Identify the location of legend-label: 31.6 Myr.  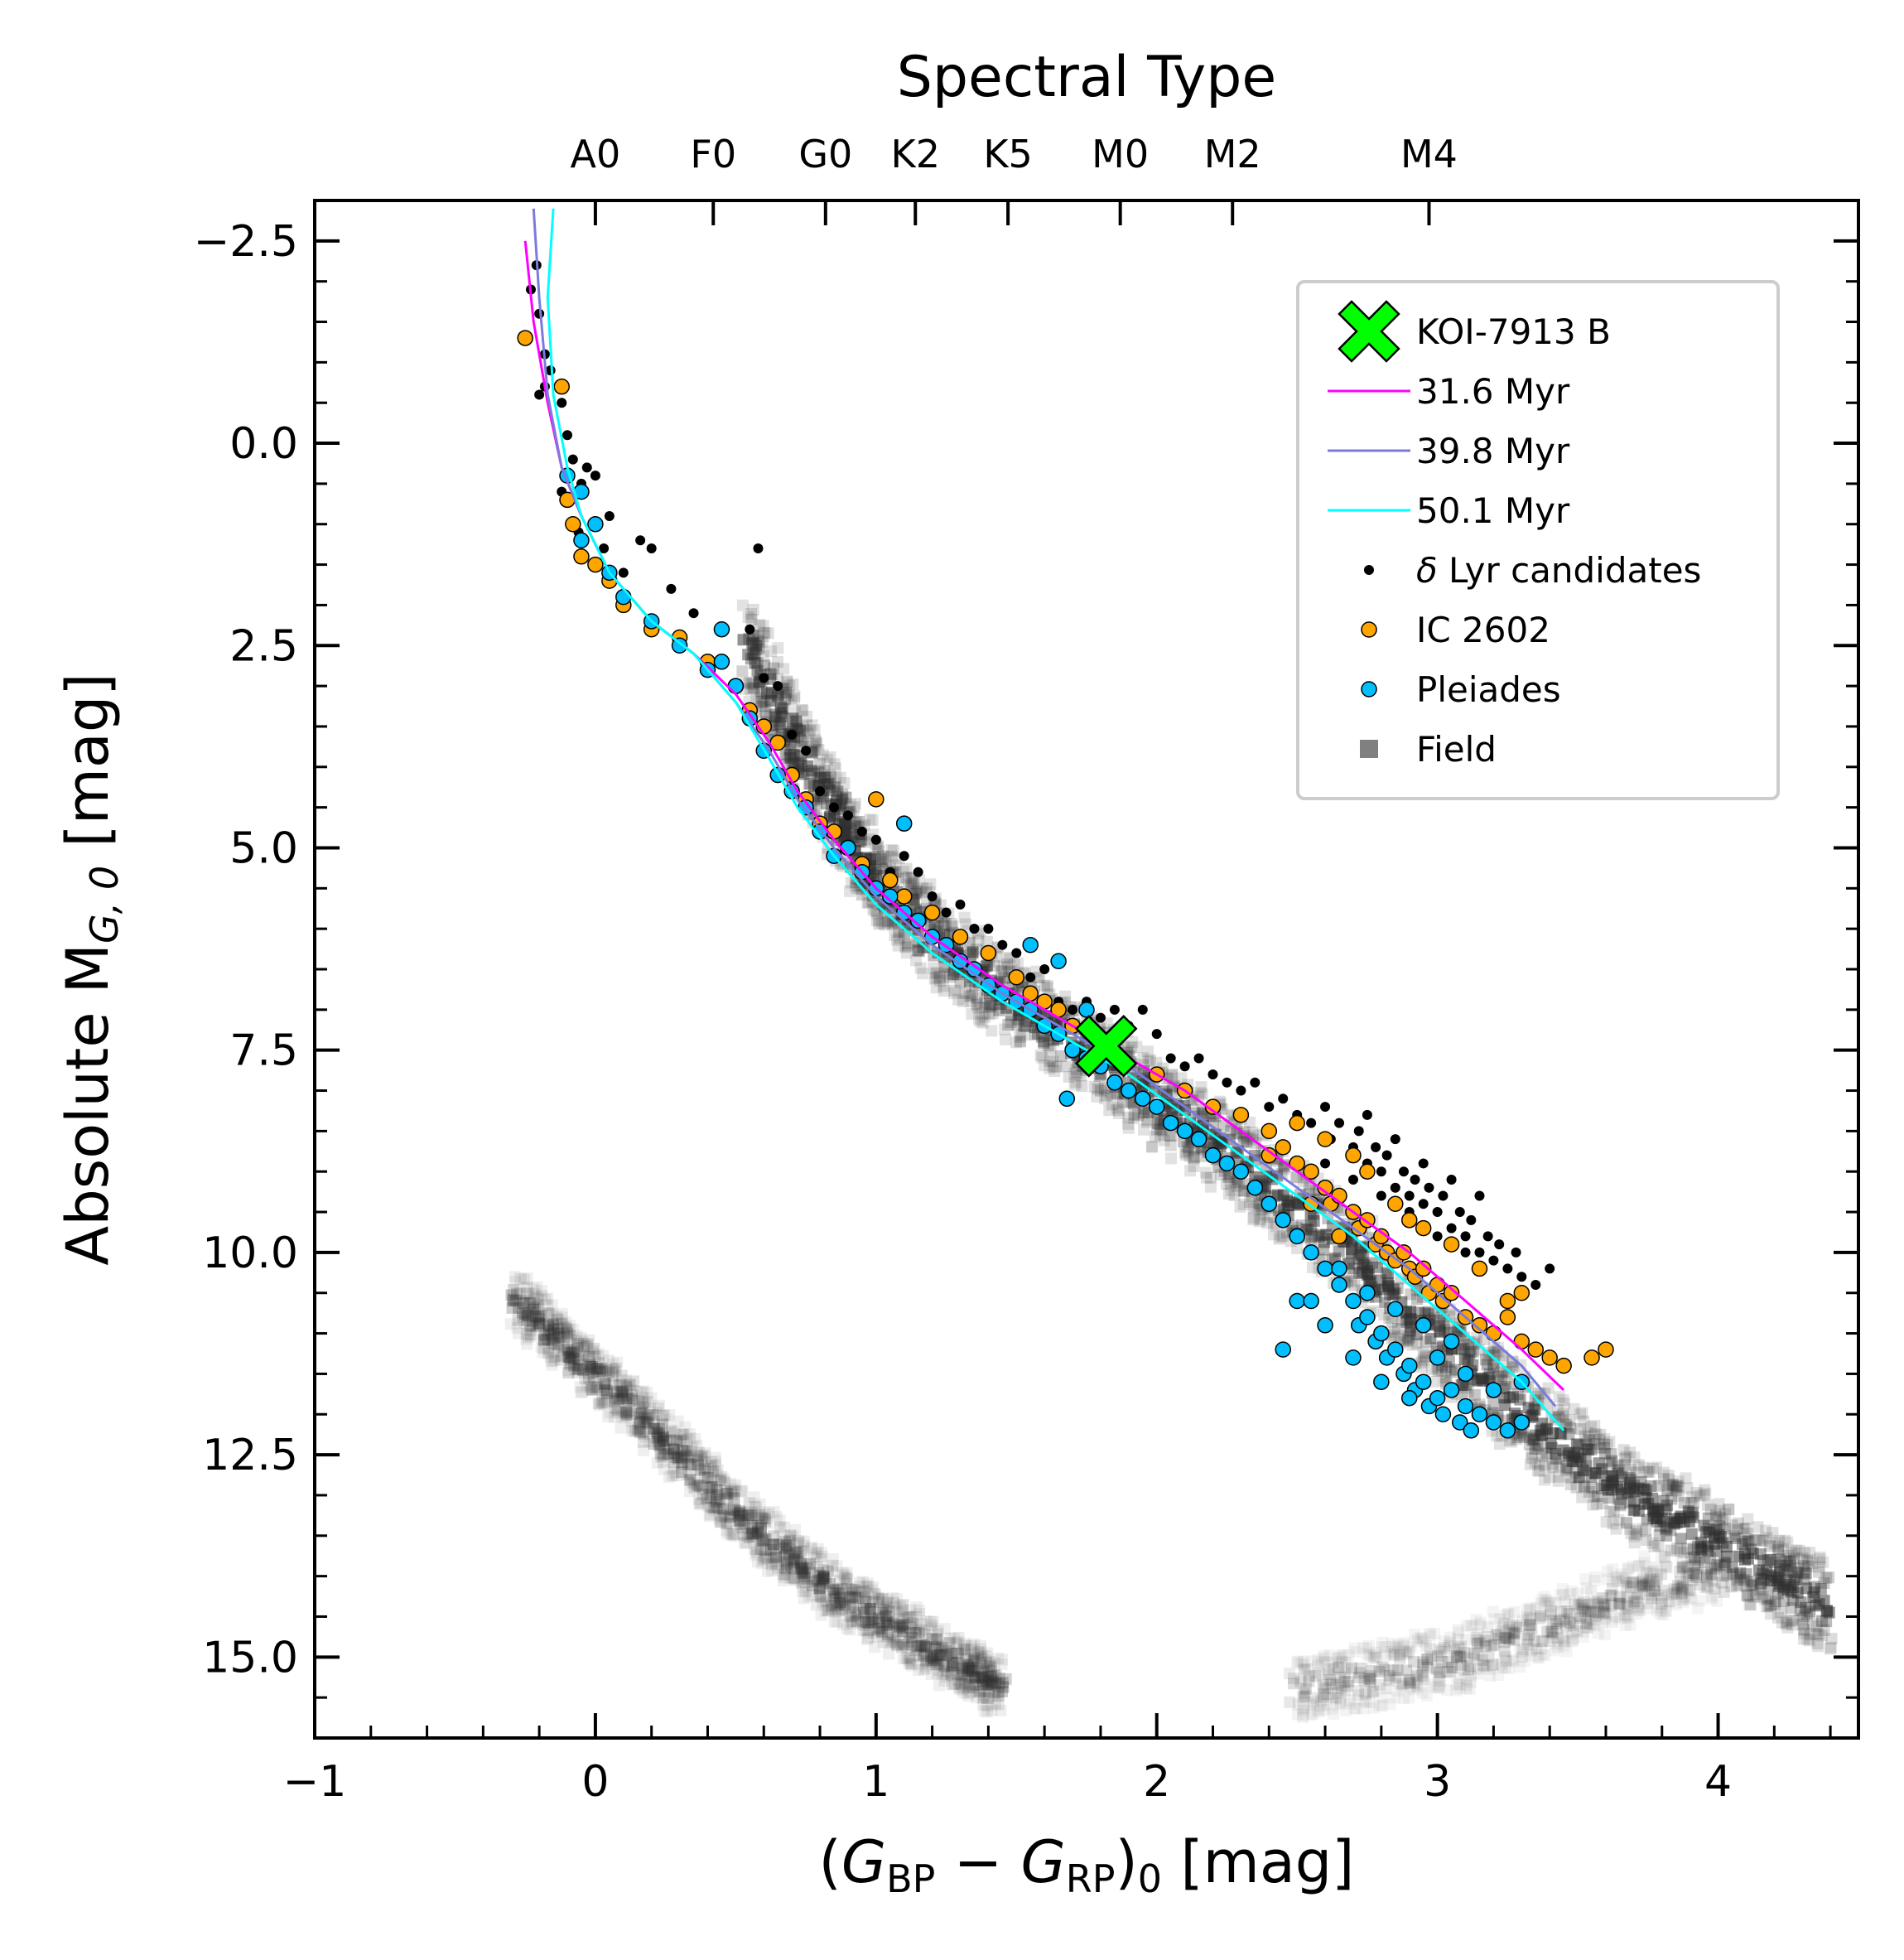
(1493, 391).